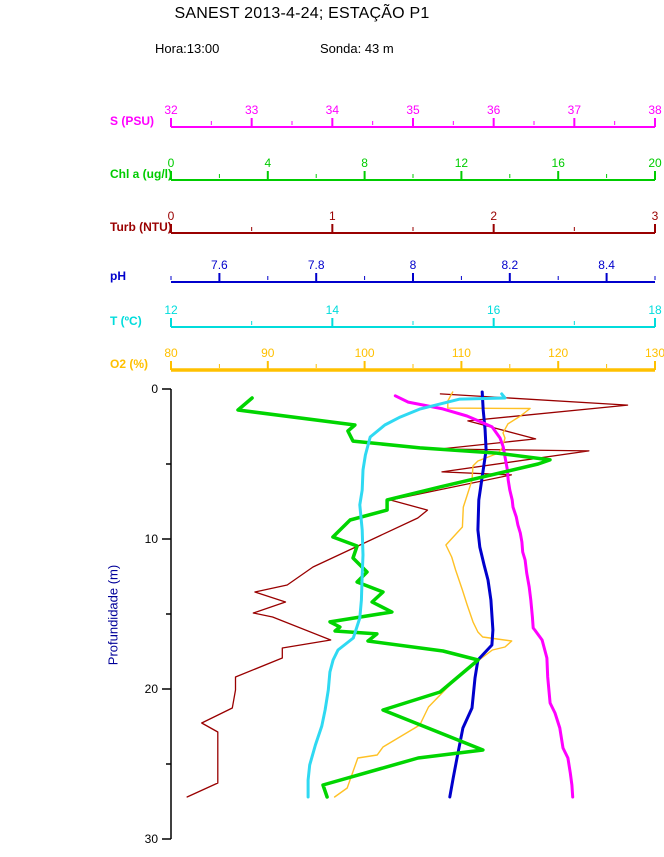  Describe the element at coordinates (141, 174) in the screenshot. I see `axis-label-chlorophyll: Chl a (ug/l)` at that location.